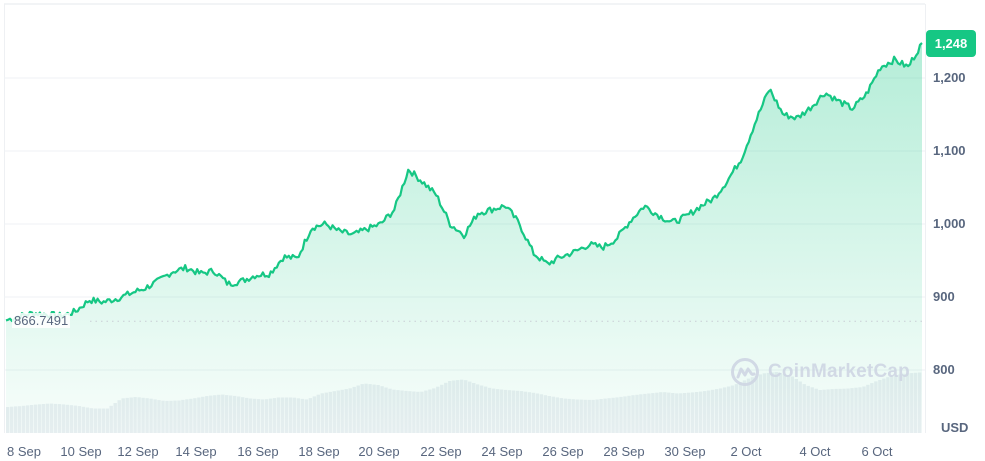 This screenshot has width=985, height=461. Describe the element at coordinates (951, 43) in the screenshot. I see `current-price-badge: 1,248` at that location.